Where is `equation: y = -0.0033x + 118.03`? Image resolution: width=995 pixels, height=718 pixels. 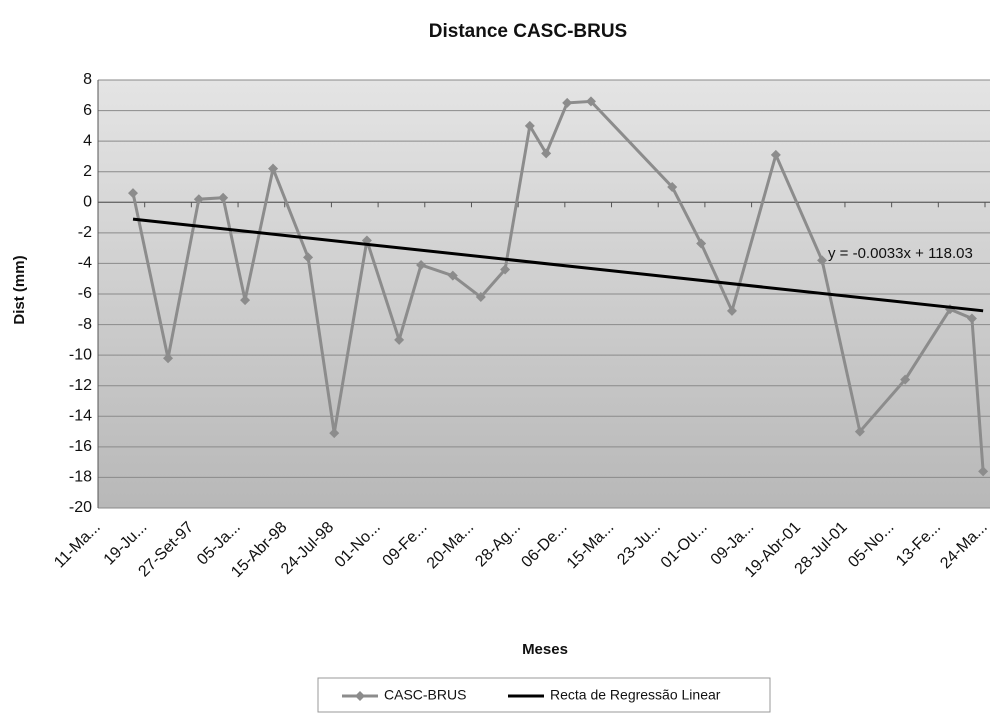
equation: y = -0.0033x + 118.03 is located at coordinates (900, 253).